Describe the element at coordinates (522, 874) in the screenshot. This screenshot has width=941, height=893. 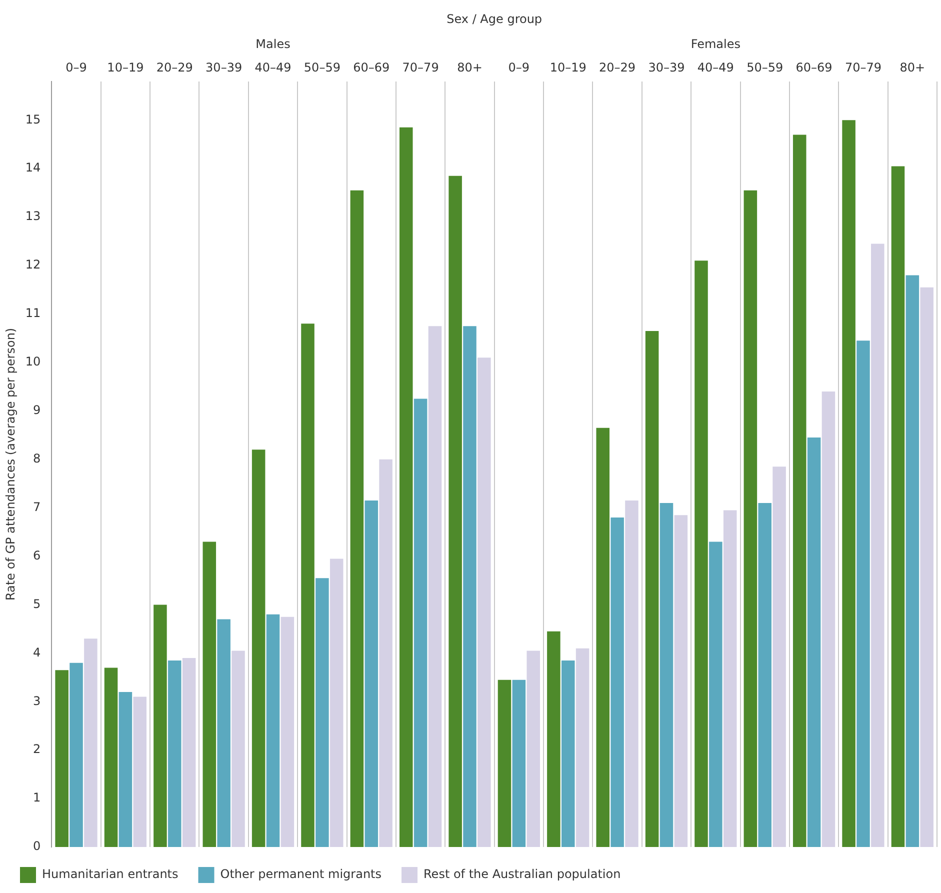
I see `legend-label: Rest of the Australian population` at that location.